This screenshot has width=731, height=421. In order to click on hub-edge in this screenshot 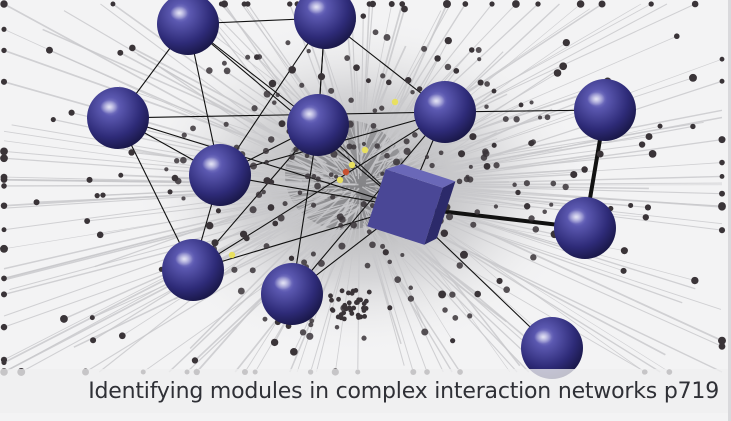, I will do `click(261, 162)`.